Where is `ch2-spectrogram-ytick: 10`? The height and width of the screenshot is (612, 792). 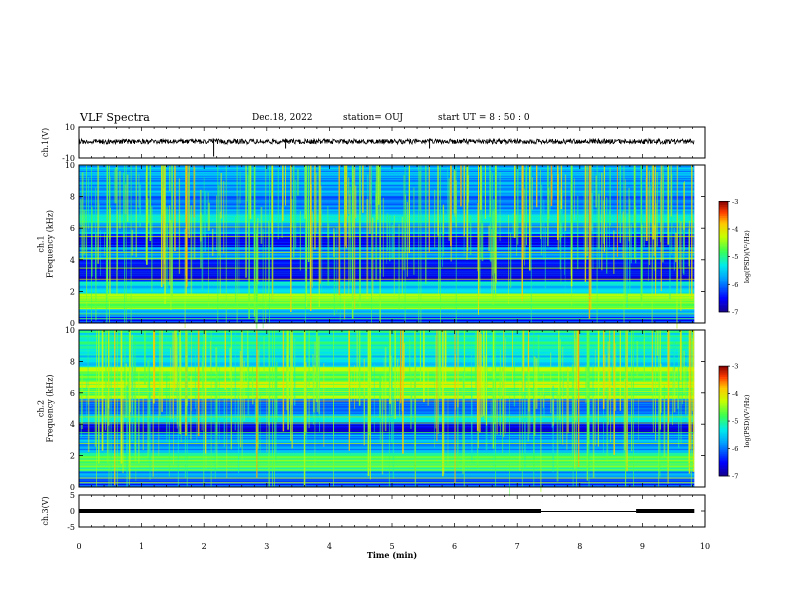
ch2-spectrogram-ytick: 10 is located at coordinates (70, 330).